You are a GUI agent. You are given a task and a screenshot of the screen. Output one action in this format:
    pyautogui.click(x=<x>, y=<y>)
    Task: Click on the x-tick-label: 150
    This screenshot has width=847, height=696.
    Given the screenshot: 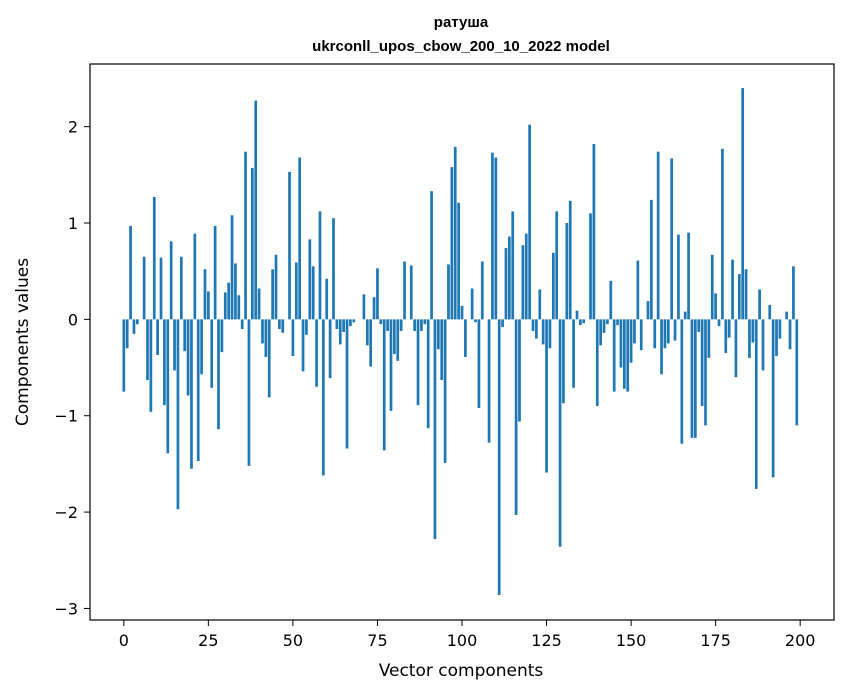 What is the action you would take?
    pyautogui.click(x=631, y=640)
    